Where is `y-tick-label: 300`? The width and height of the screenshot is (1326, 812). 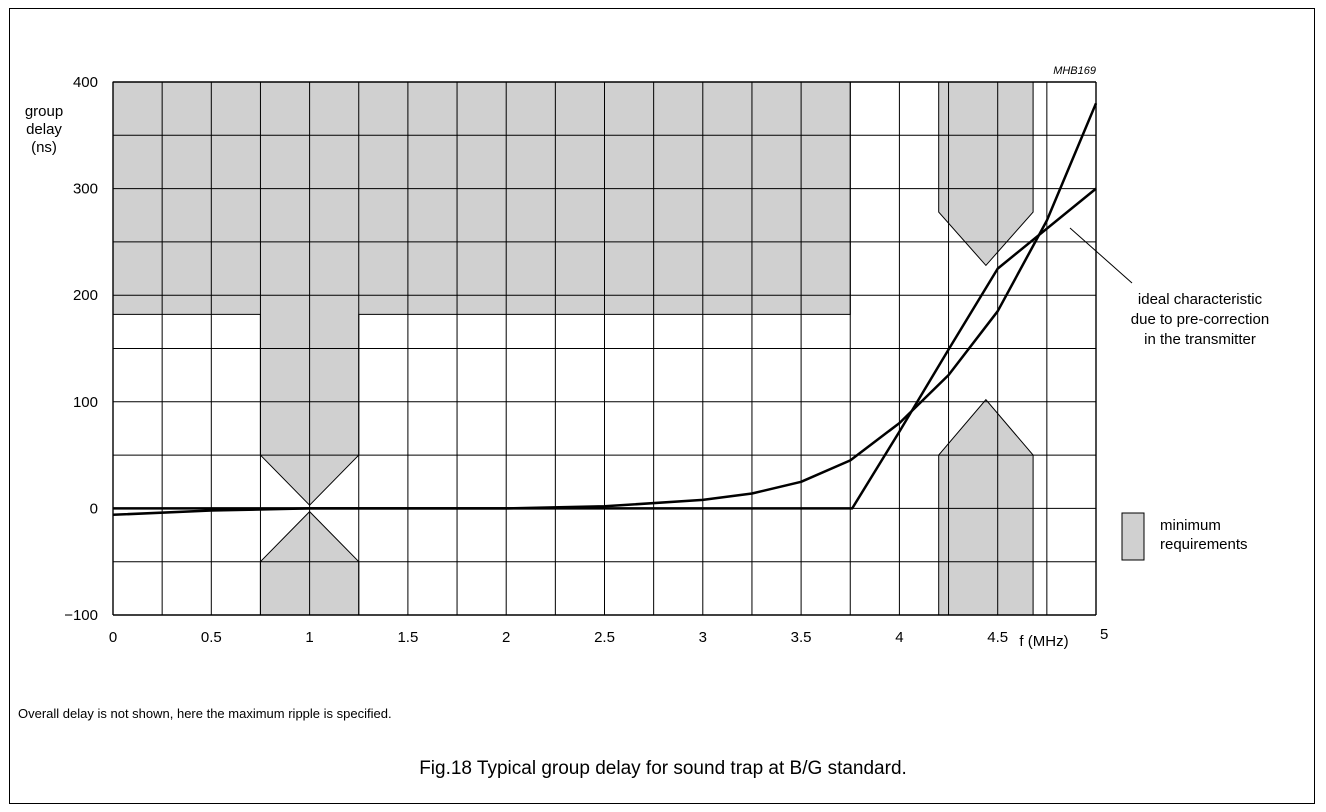 y-tick-label: 300 is located at coordinates (85, 189).